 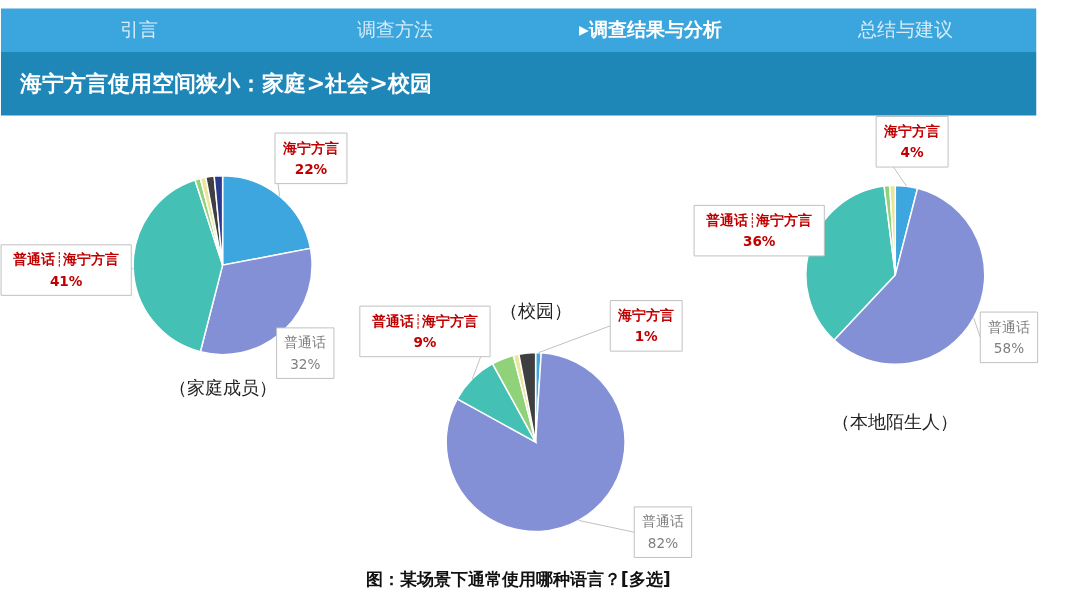 What do you see at coordinates (66, 280) in the screenshot?
I see `data-label: 41%` at bounding box center [66, 280].